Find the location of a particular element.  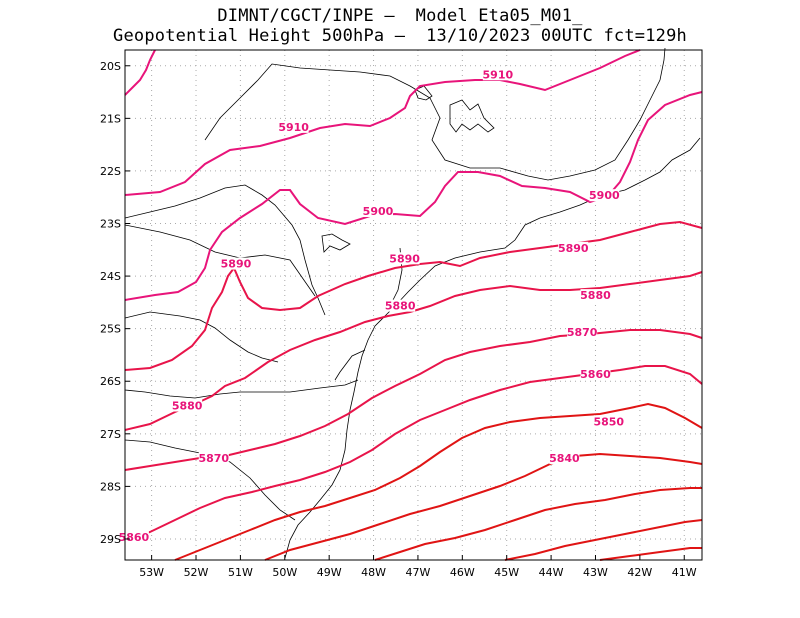

lat-tick-label: 22S is located at coordinates (110, 171).